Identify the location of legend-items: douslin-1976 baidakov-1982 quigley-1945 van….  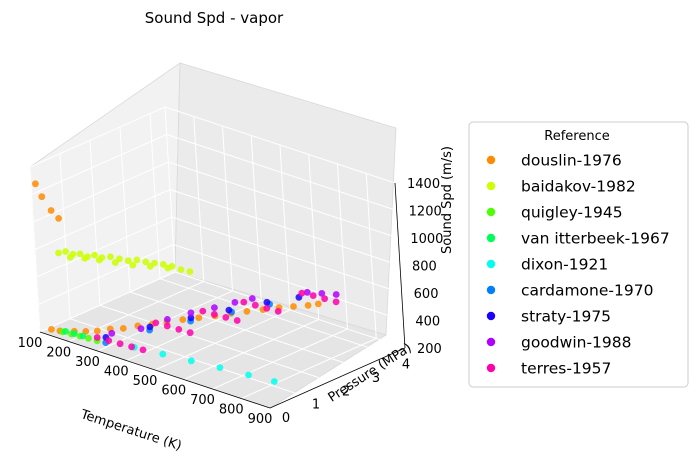
(578, 265).